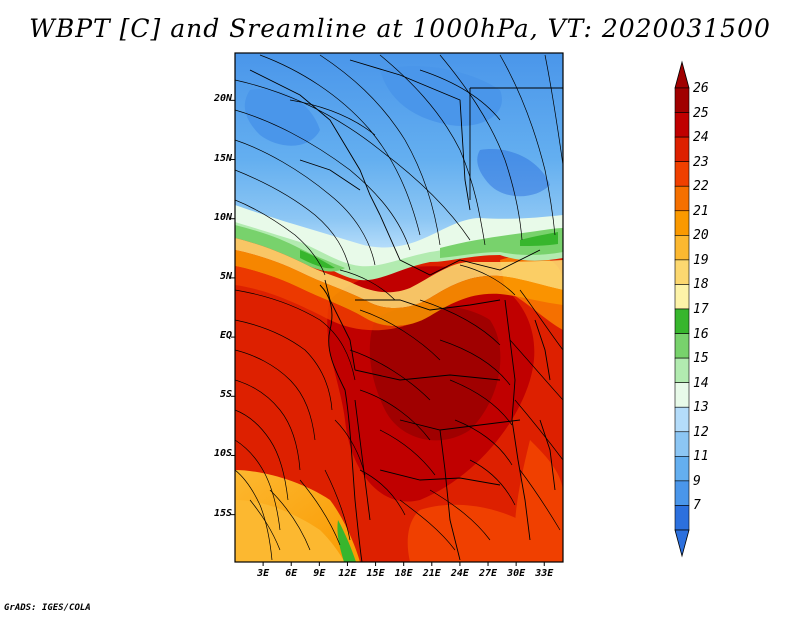 The width and height of the screenshot is (800, 618). What do you see at coordinates (682, 543) in the screenshot?
I see `colorbar-bottom-arrow` at bounding box center [682, 543].